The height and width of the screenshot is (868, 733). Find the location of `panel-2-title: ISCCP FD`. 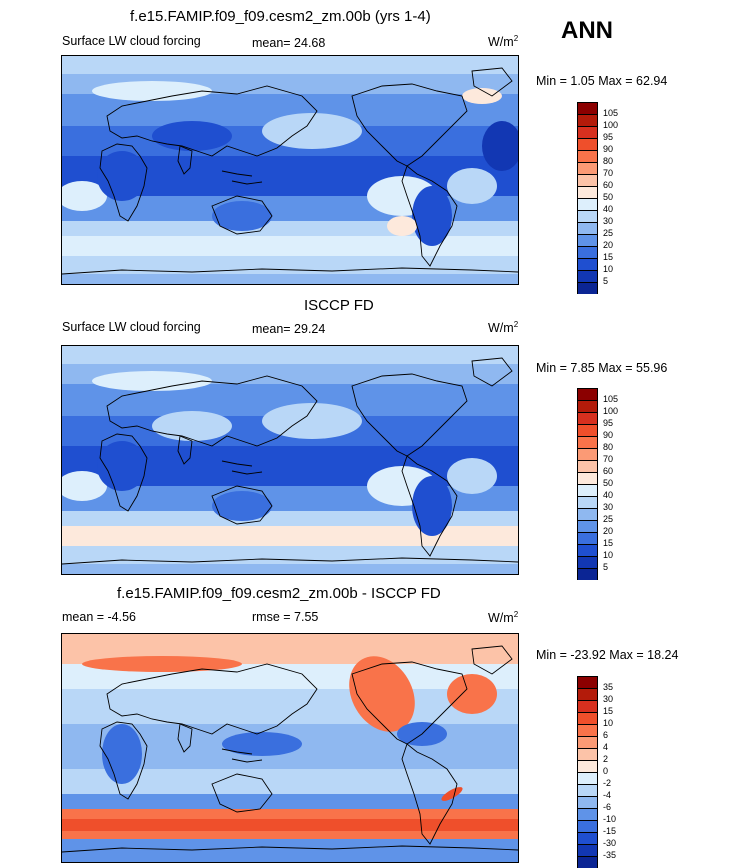

panel-2-title: ISCCP FD is located at coordinates (339, 305).